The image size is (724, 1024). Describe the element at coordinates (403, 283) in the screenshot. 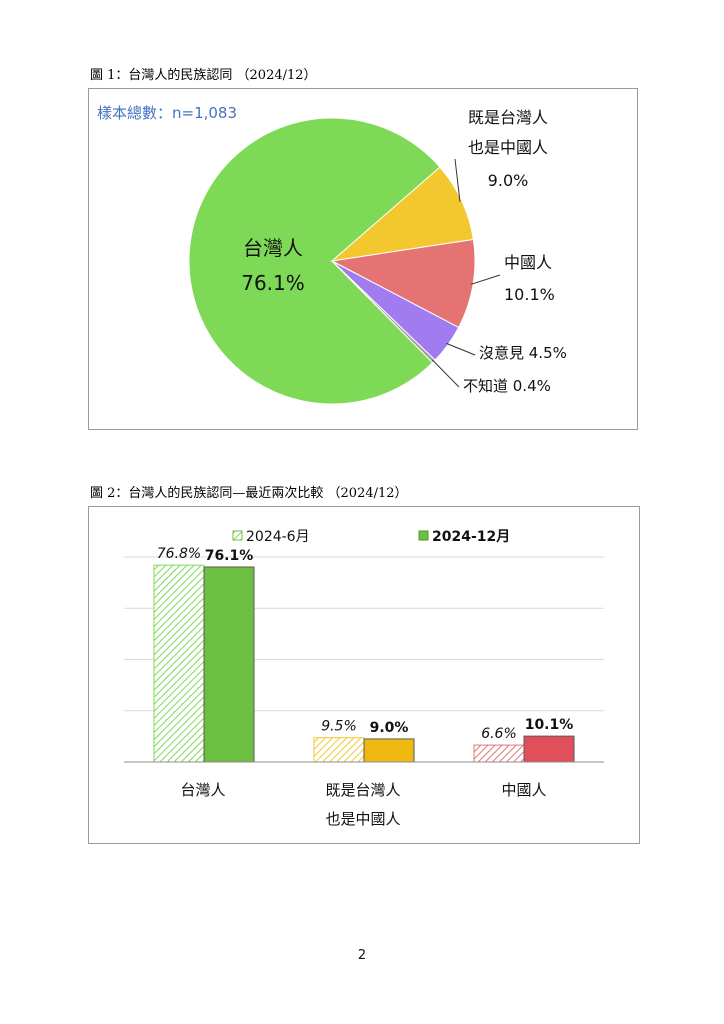

I see `pie-slice-chinese` at that location.